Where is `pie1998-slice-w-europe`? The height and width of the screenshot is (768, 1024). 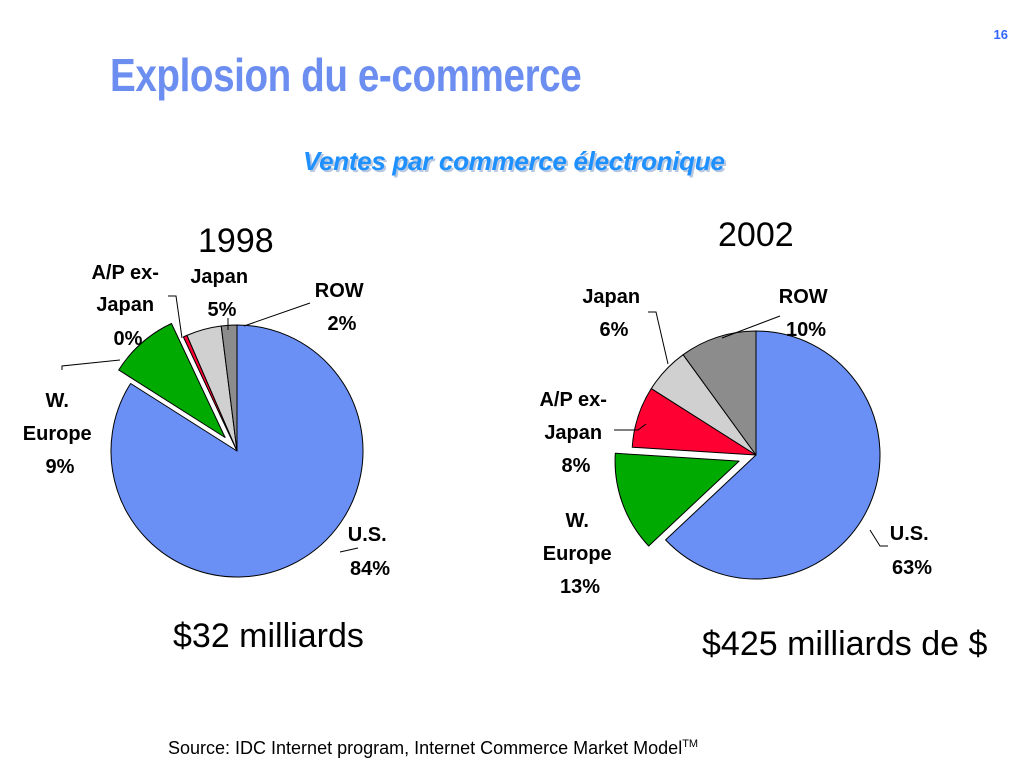 pie1998-slice-w-europe is located at coordinates (172, 380).